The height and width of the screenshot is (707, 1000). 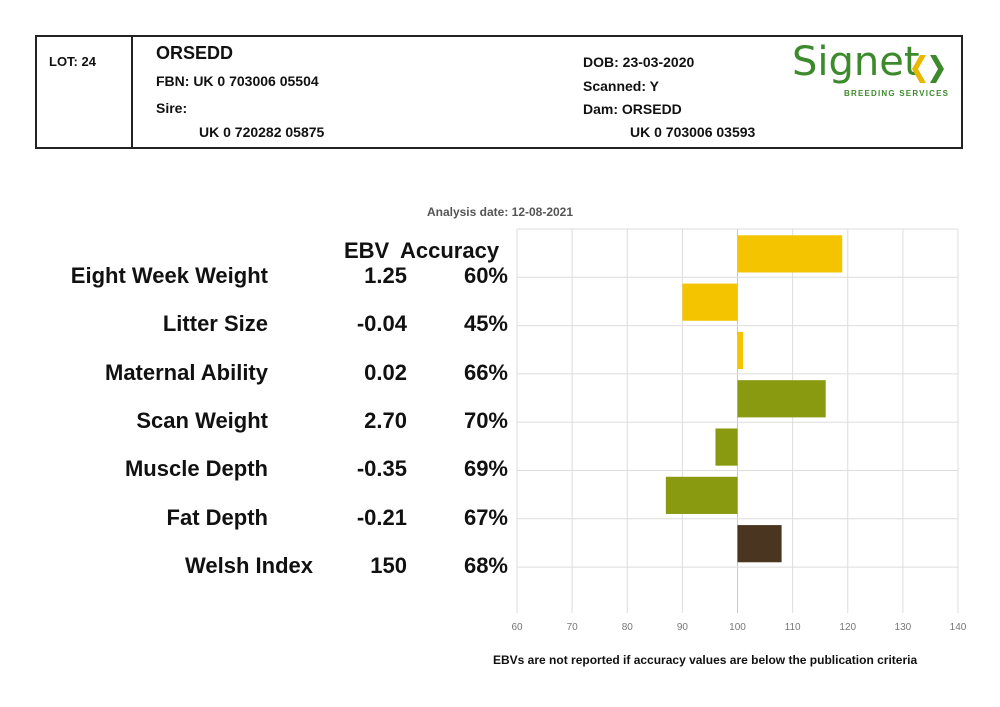 I want to click on fbn: FBN: UK 0 703006 05504, so click(x=237, y=81).